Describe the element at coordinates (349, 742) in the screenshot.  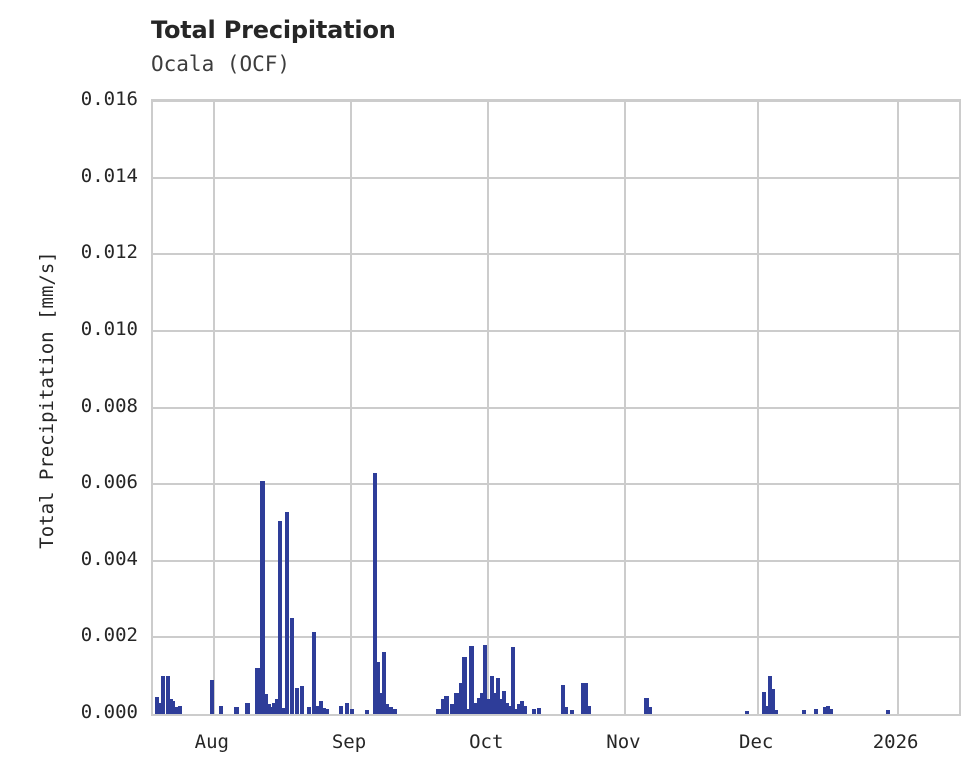
I see `x-axis-tick-label: Sep` at that location.